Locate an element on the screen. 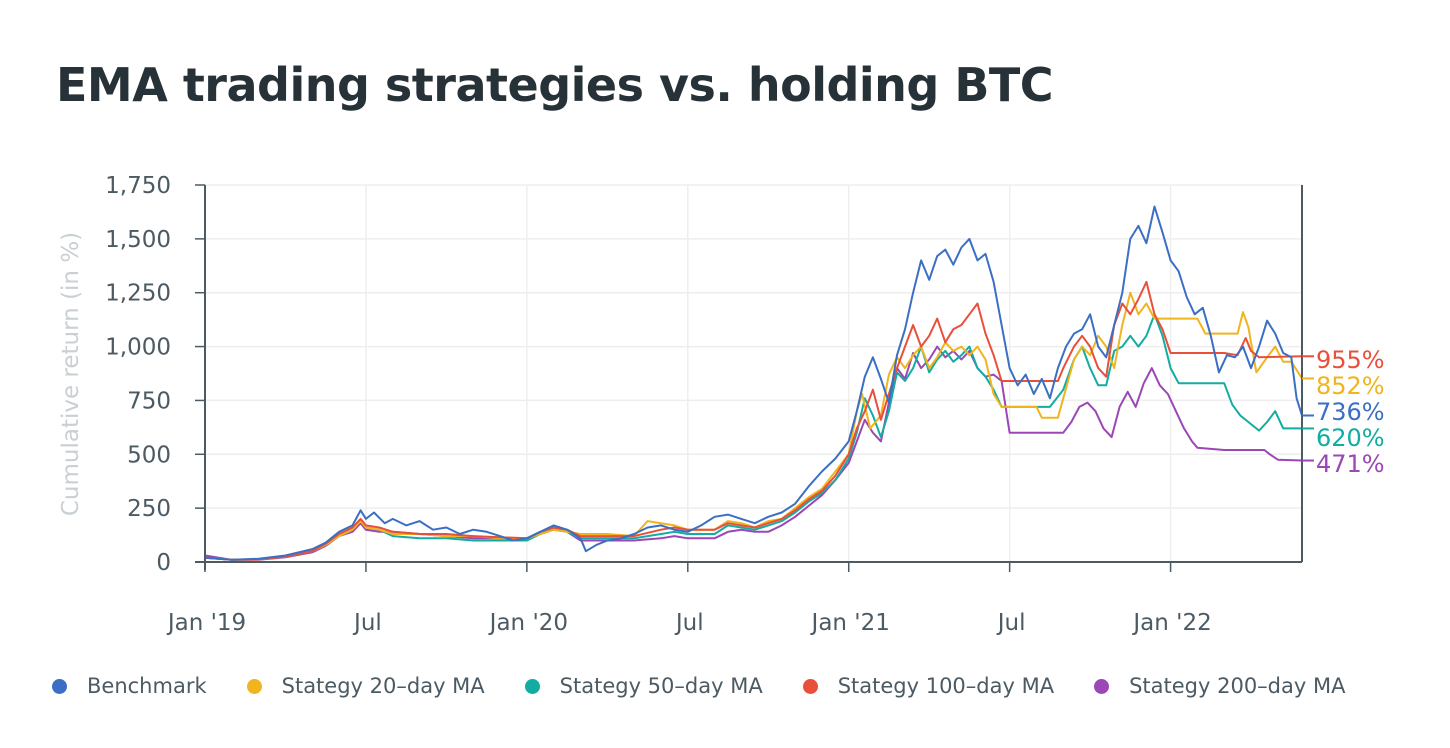 This screenshot has width=1450, height=748. y-tick-label: 1,750 is located at coordinates (138, 186).